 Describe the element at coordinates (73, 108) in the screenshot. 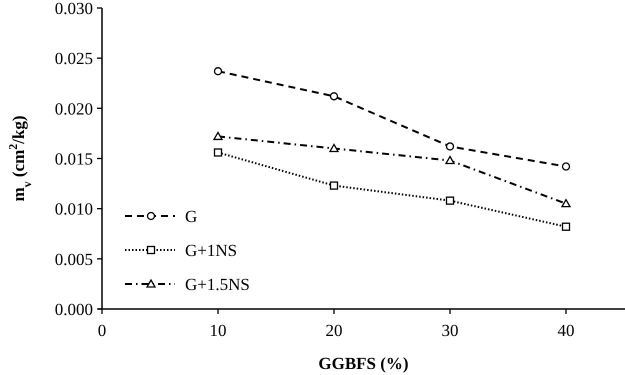

I see `y-tick-label: 0.020` at that location.